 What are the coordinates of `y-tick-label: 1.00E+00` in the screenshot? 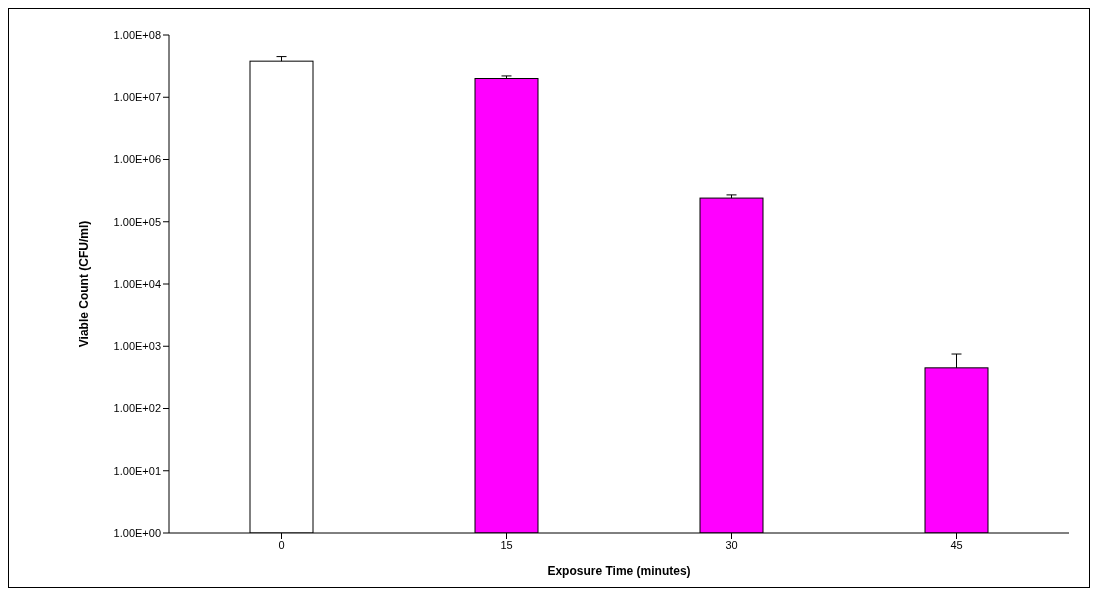 It's located at (137, 532).